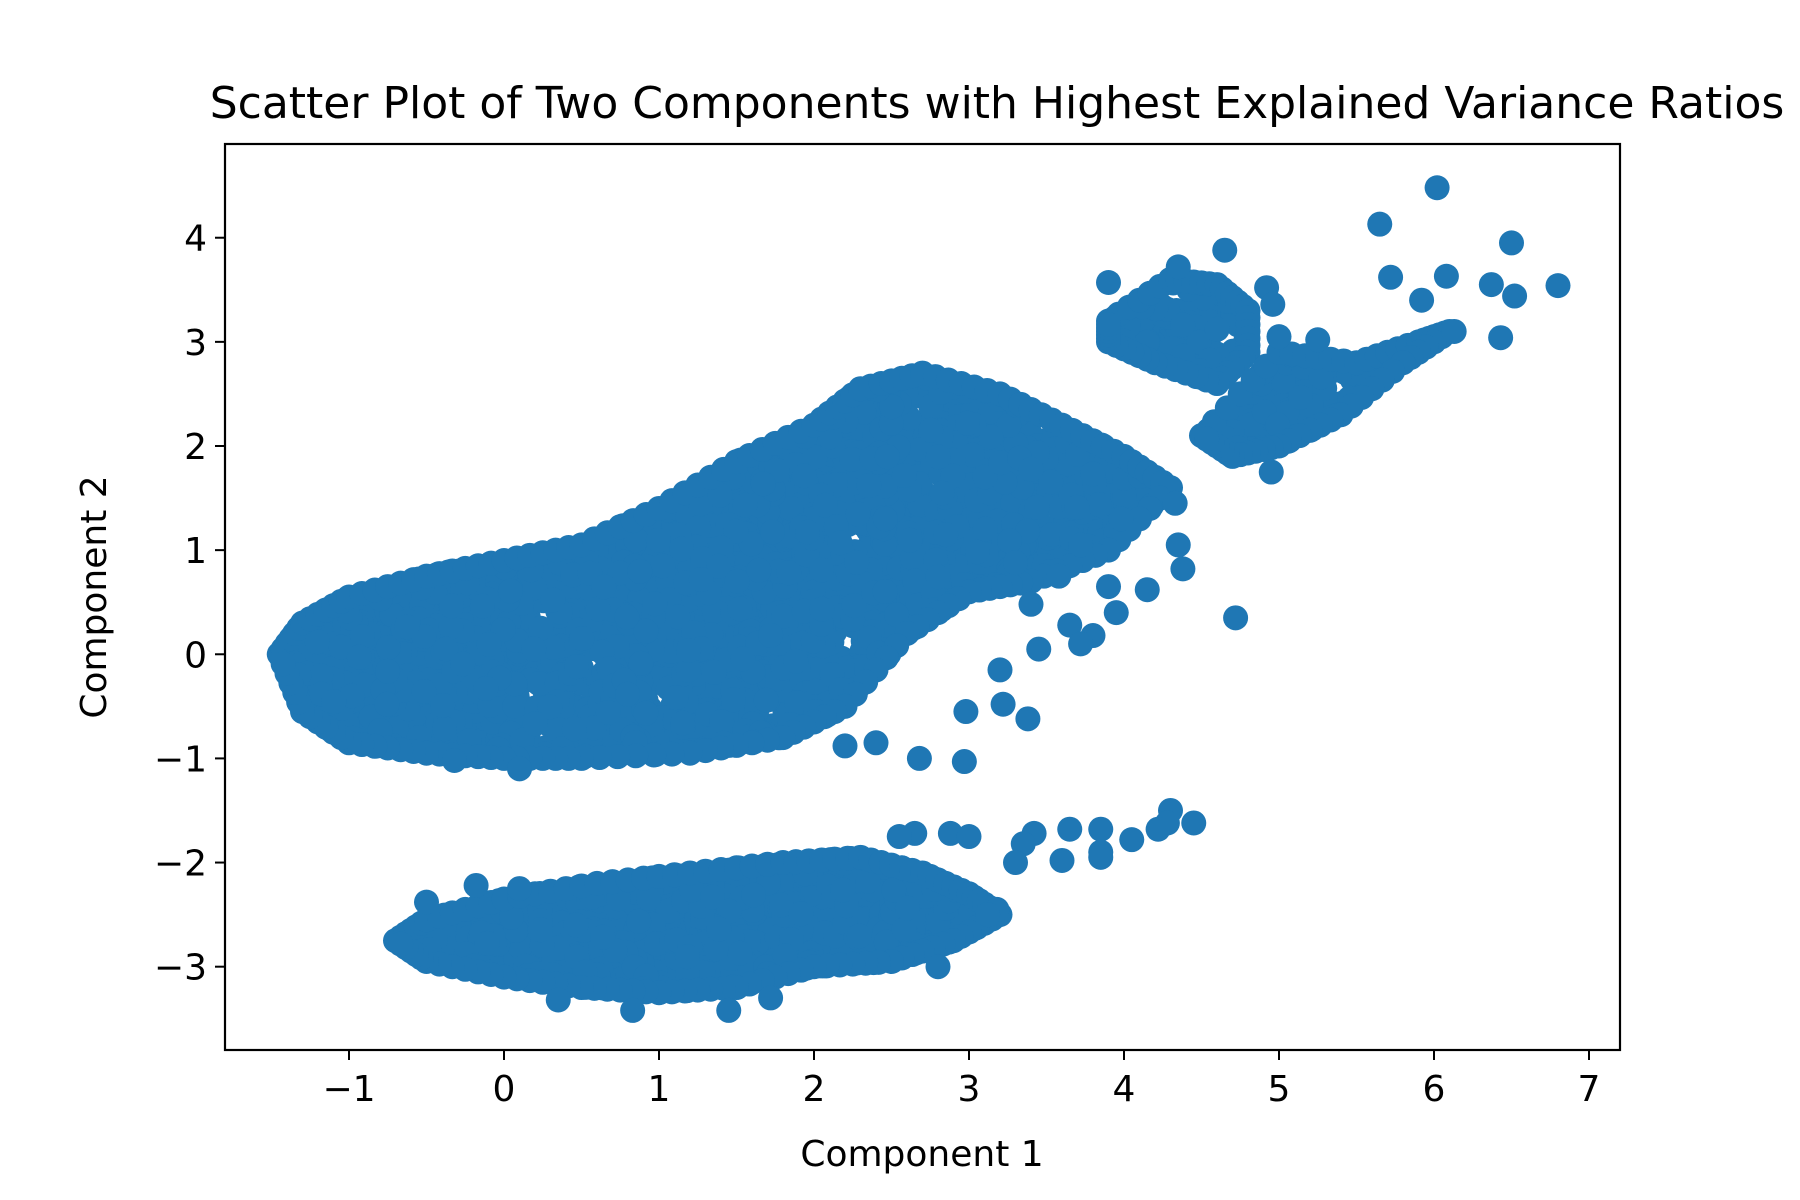 Image resolution: width=1800 pixels, height=1200 pixels. What do you see at coordinates (504, 1089) in the screenshot?
I see `x-tick-label: 0` at bounding box center [504, 1089].